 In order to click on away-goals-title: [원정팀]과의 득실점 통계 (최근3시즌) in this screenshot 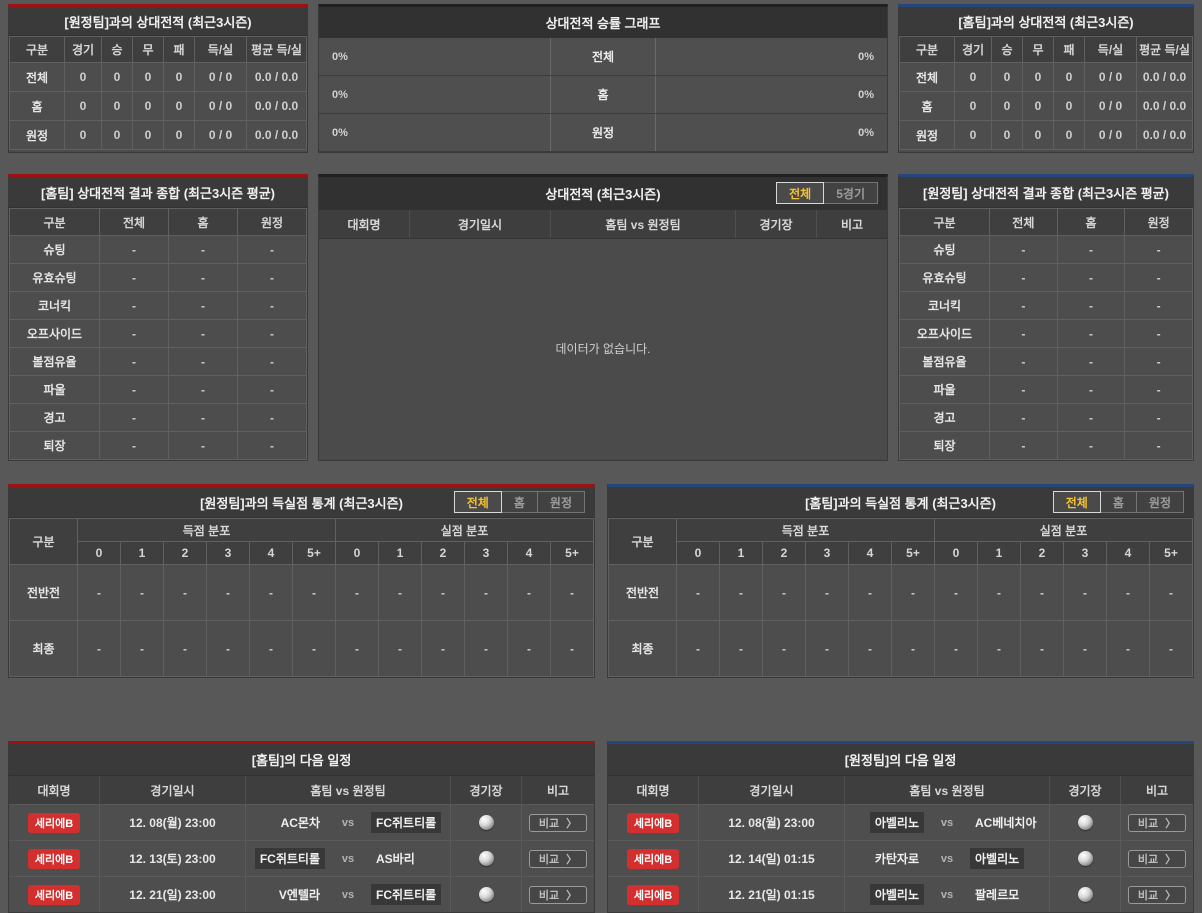, I will do `click(301, 503)`.